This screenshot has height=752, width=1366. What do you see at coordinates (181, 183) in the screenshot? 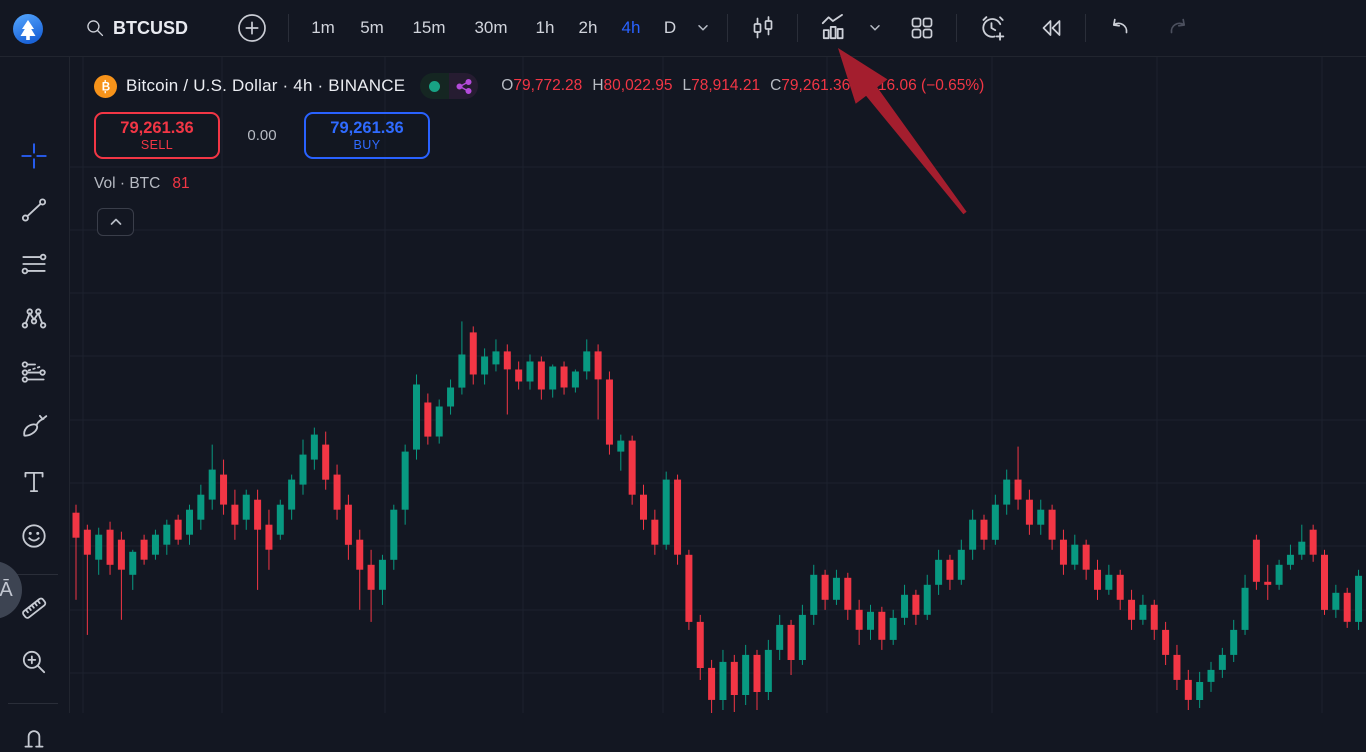
I see `volume-value: 81` at bounding box center [181, 183].